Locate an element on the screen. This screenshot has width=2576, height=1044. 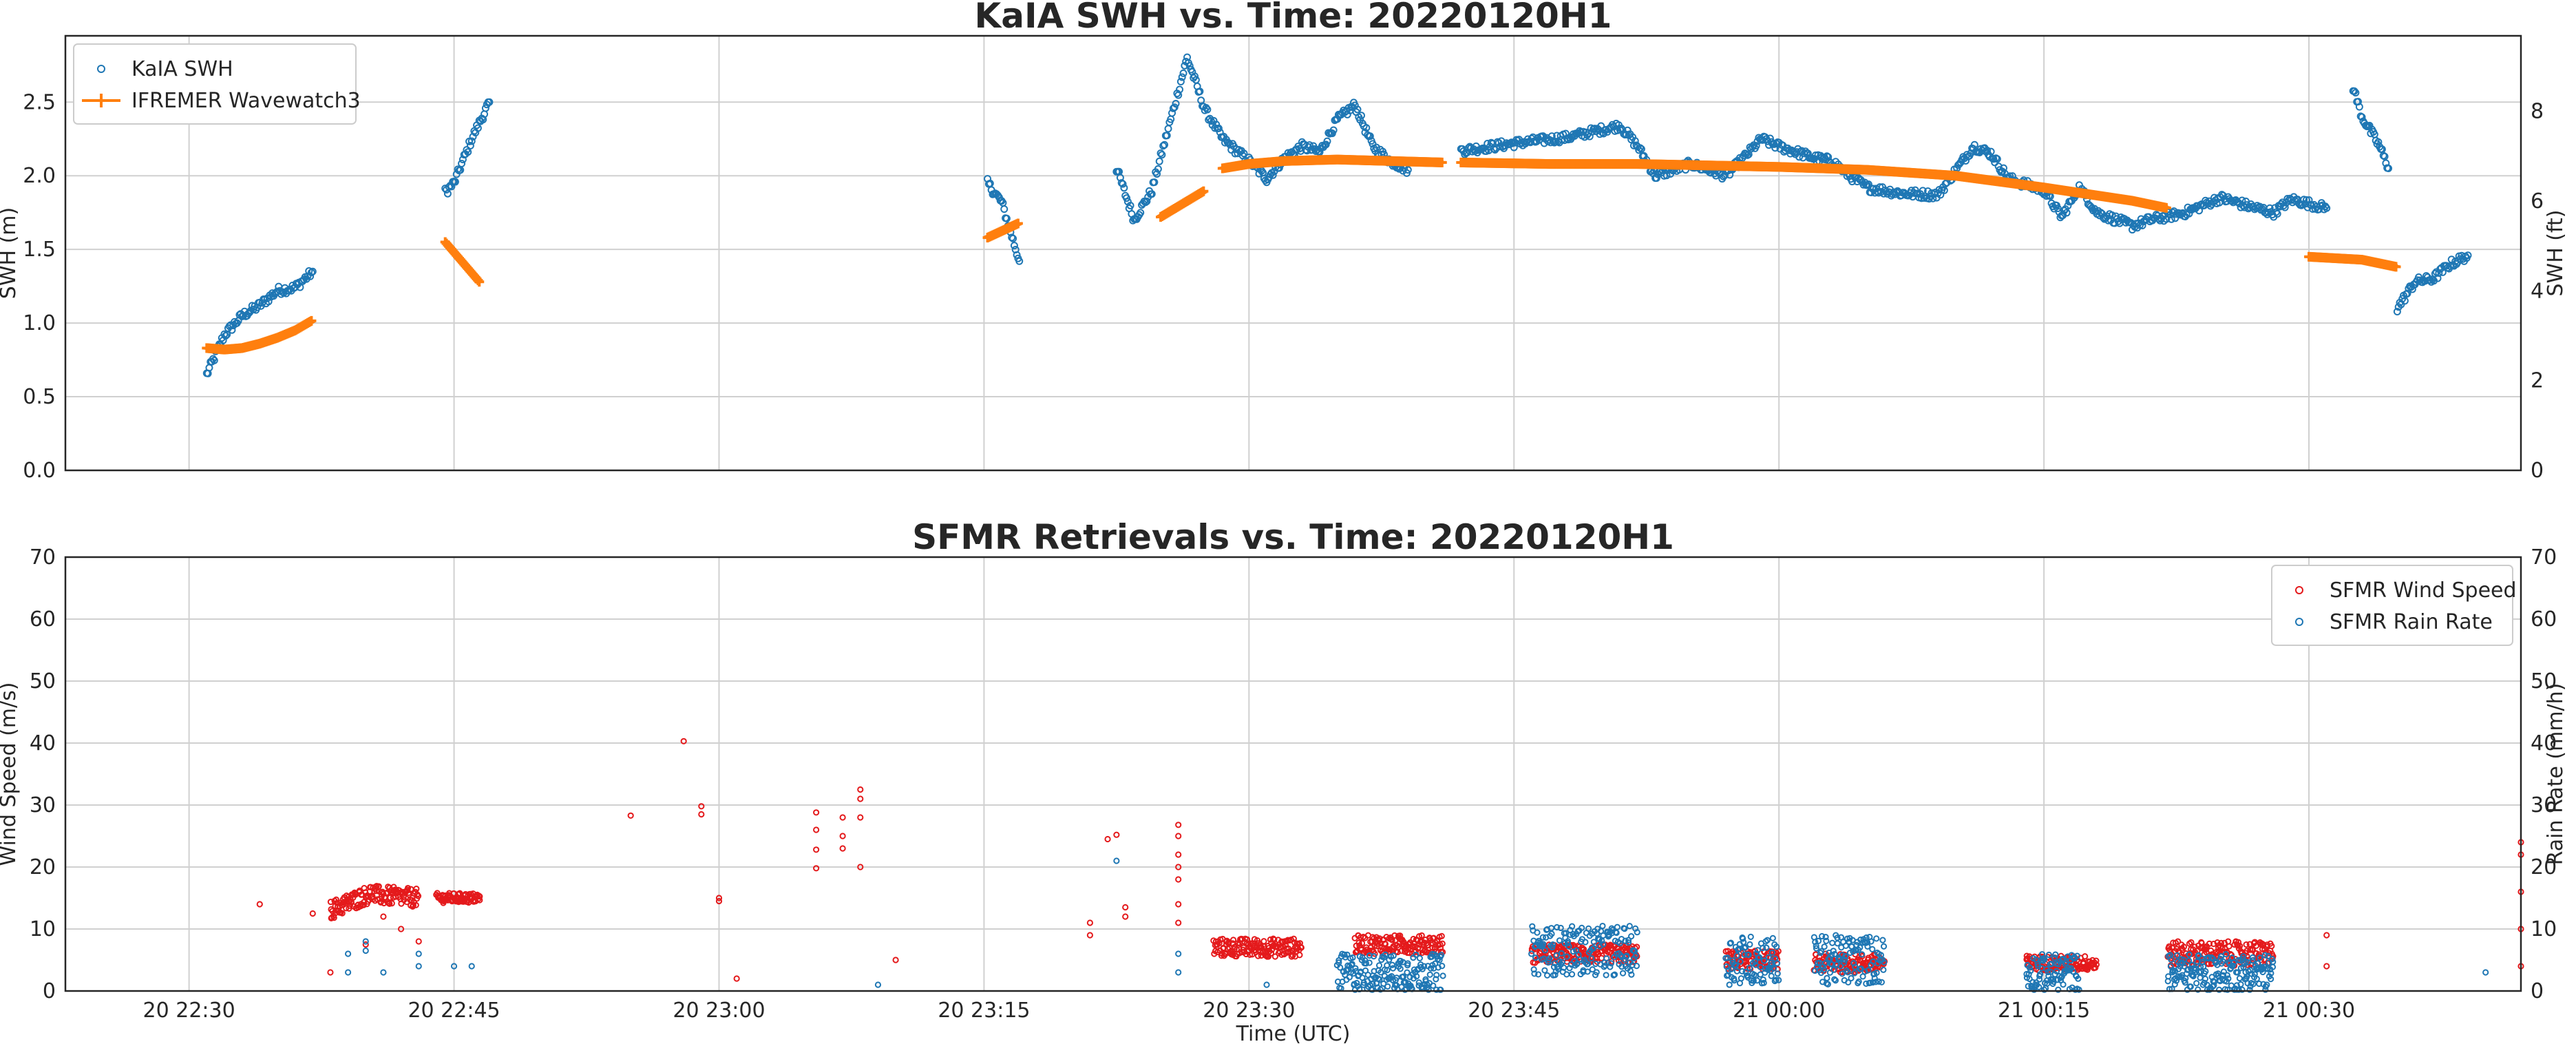
y-tick-label: 2.0 is located at coordinates (39, 176).